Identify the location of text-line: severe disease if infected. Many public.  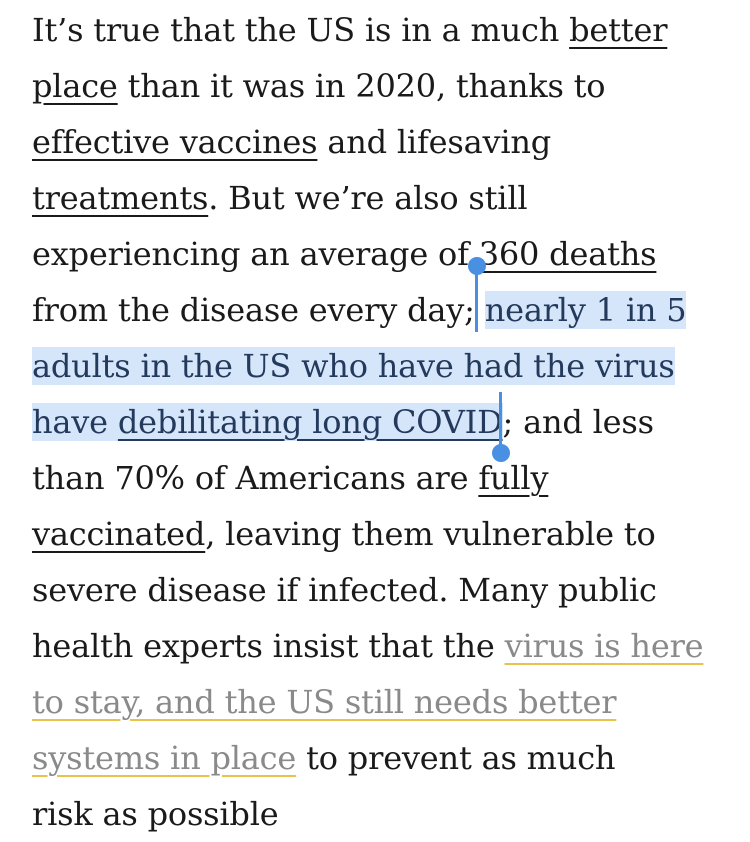
(382, 590).